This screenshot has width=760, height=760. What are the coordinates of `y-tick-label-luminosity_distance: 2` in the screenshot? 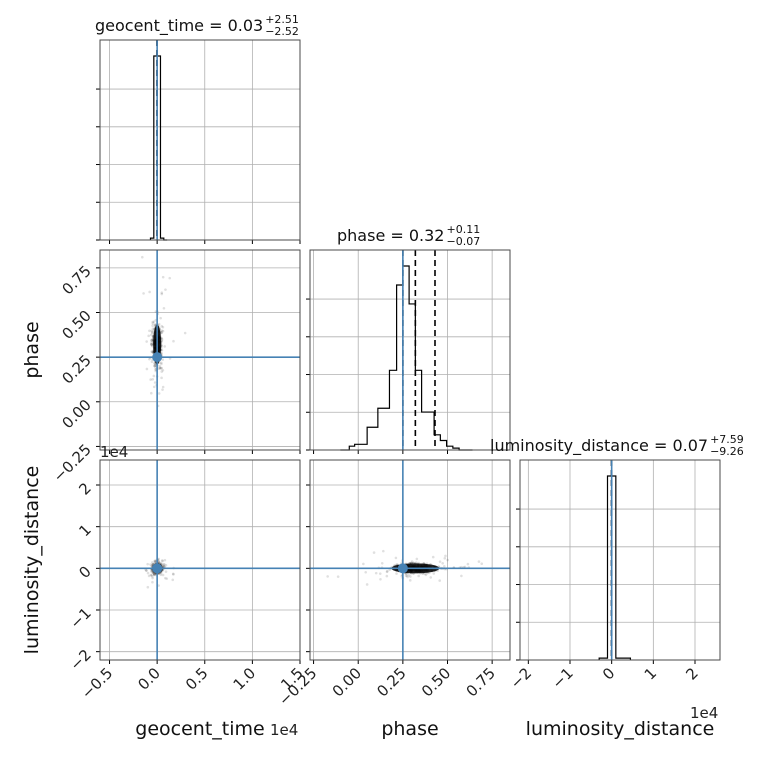 It's located at (84, 488).